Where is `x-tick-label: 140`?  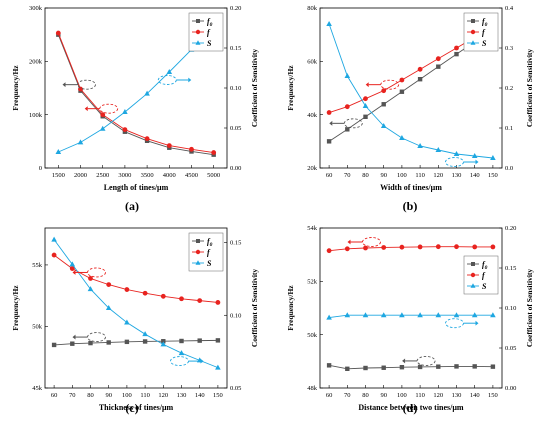 x-tick-label: 140 is located at coordinates (475, 395).